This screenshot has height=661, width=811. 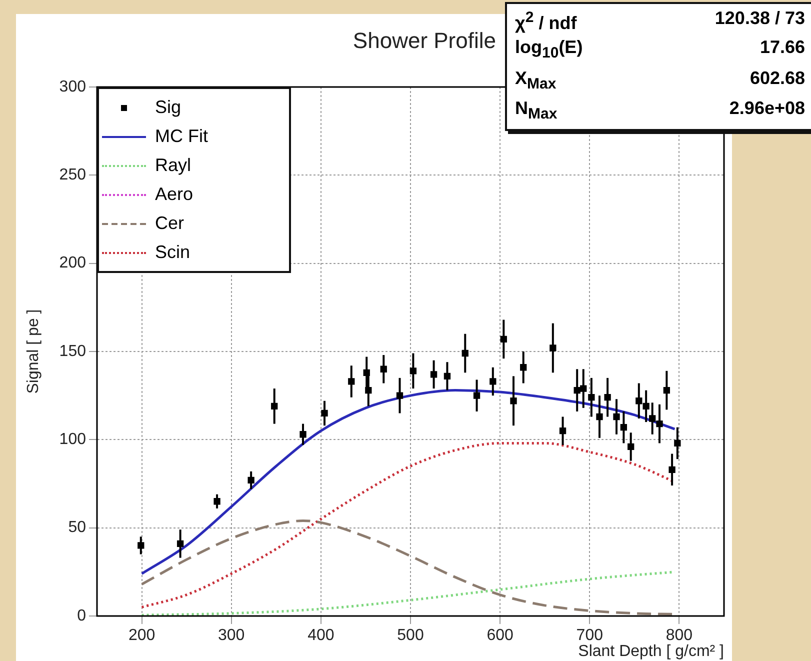 What do you see at coordinates (500, 635) in the screenshot?
I see `x-tick-label: 600` at bounding box center [500, 635].